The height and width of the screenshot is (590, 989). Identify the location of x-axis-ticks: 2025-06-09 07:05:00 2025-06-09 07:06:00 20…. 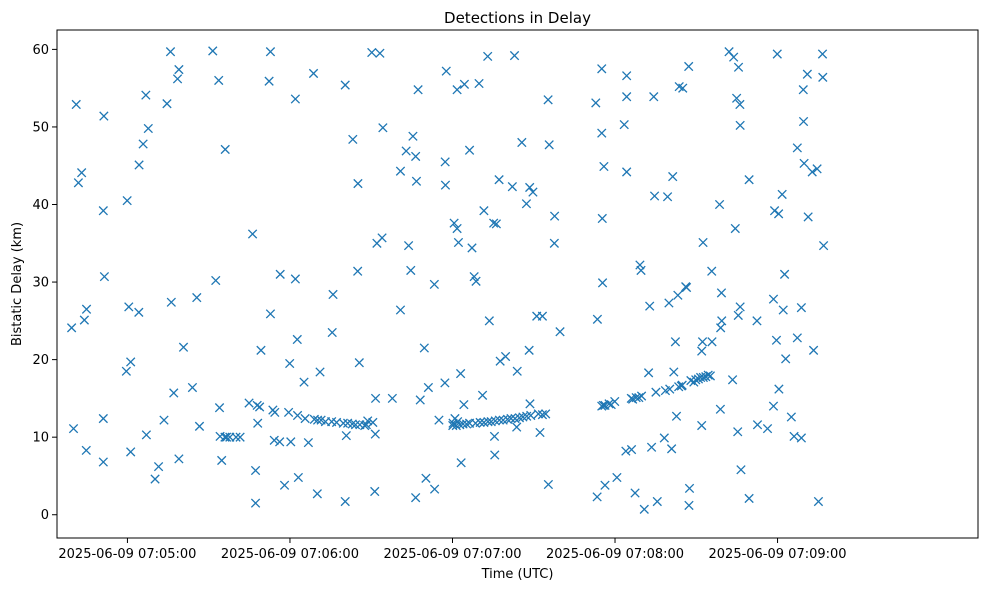
(452, 550).